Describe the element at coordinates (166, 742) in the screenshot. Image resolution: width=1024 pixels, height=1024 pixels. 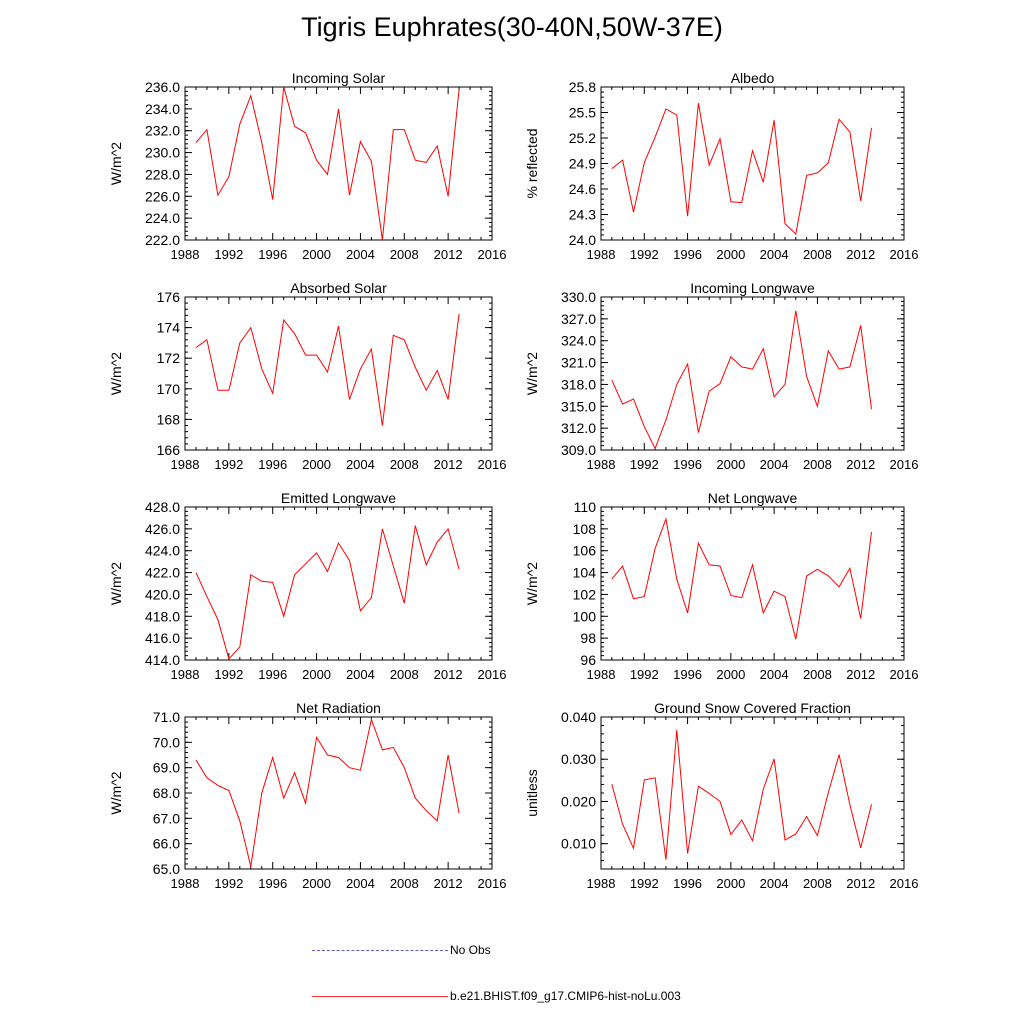
I see `y-tick-label: 70.0` at that location.